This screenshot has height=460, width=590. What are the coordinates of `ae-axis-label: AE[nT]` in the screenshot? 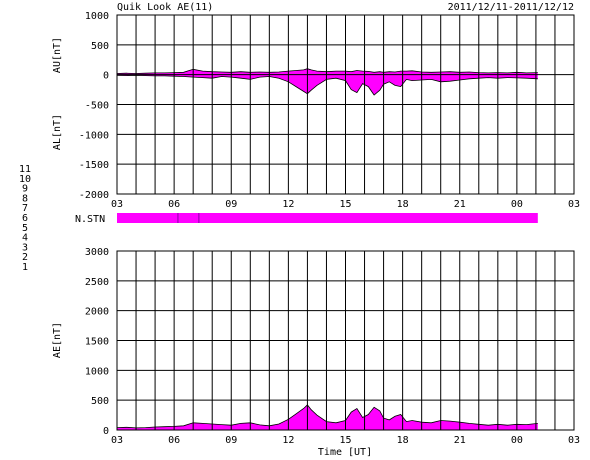 It's located at (57, 340).